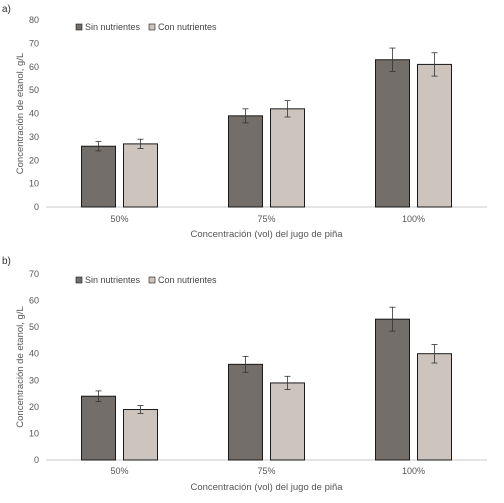  I want to click on y-tick-label: 80, so click(34, 20).